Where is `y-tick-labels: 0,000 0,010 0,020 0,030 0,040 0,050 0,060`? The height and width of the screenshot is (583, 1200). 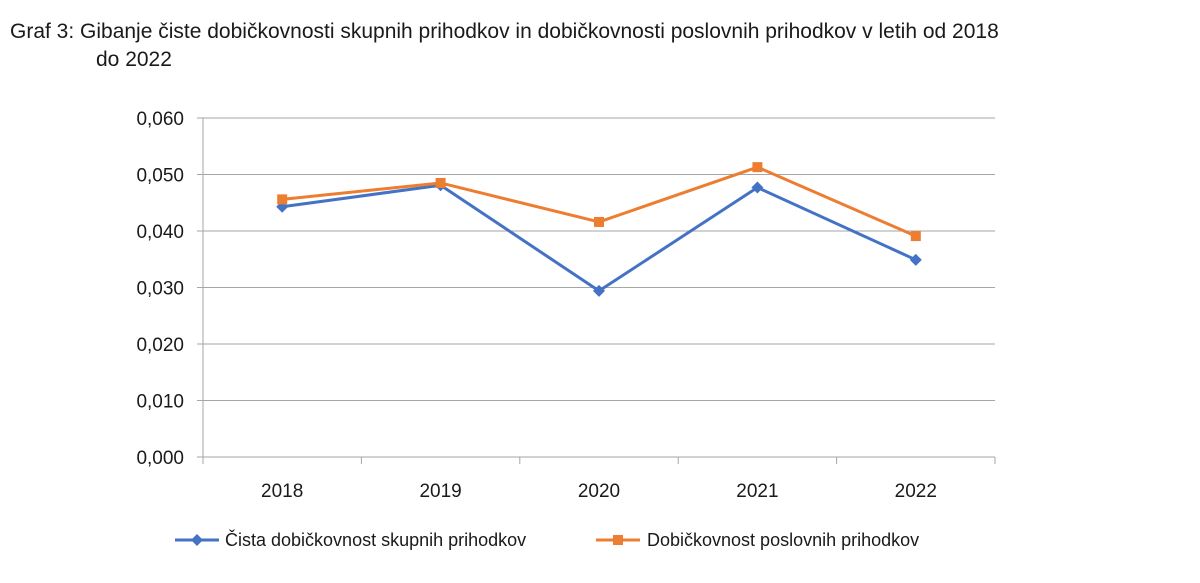 y-tick-labels: 0,000 0,010 0,020 0,030 0,040 0,050 0,060 is located at coordinates (160, 289).